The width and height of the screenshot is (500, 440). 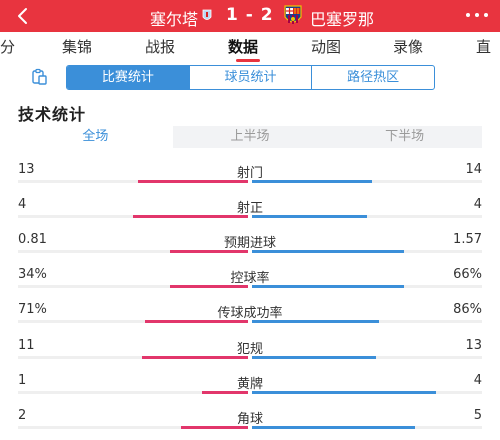 What do you see at coordinates (477, 15) in the screenshot?
I see `more-icon` at bounding box center [477, 15].